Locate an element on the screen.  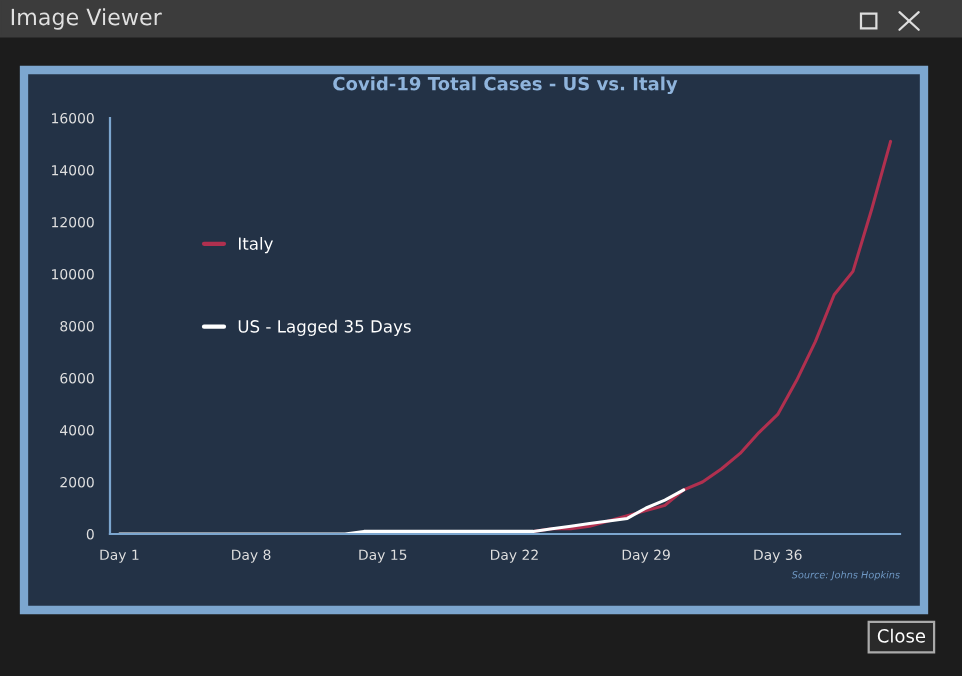
legend-label: Italy is located at coordinates (255, 245).